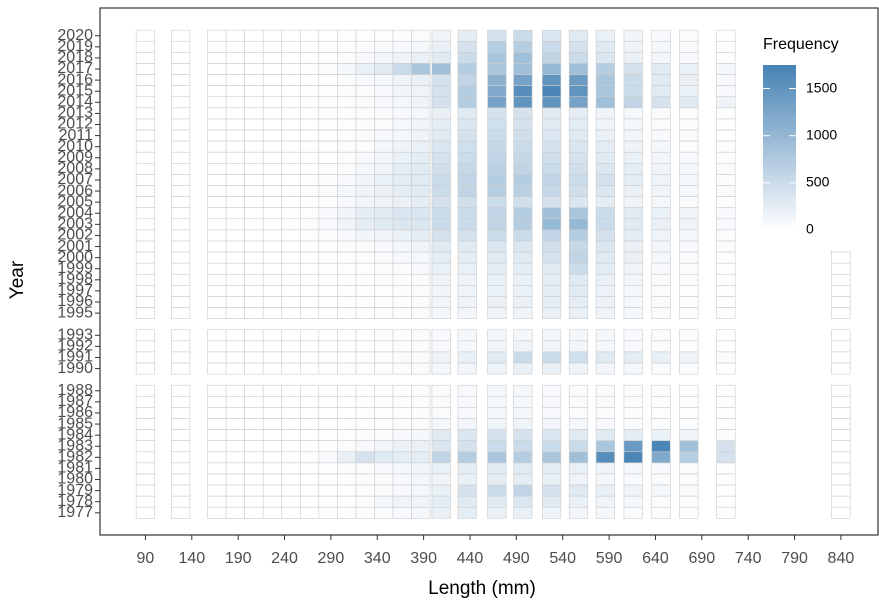 The height and width of the screenshot is (604, 879). Describe the element at coordinates (238, 558) in the screenshot. I see `x-tick-label: 190` at that location.